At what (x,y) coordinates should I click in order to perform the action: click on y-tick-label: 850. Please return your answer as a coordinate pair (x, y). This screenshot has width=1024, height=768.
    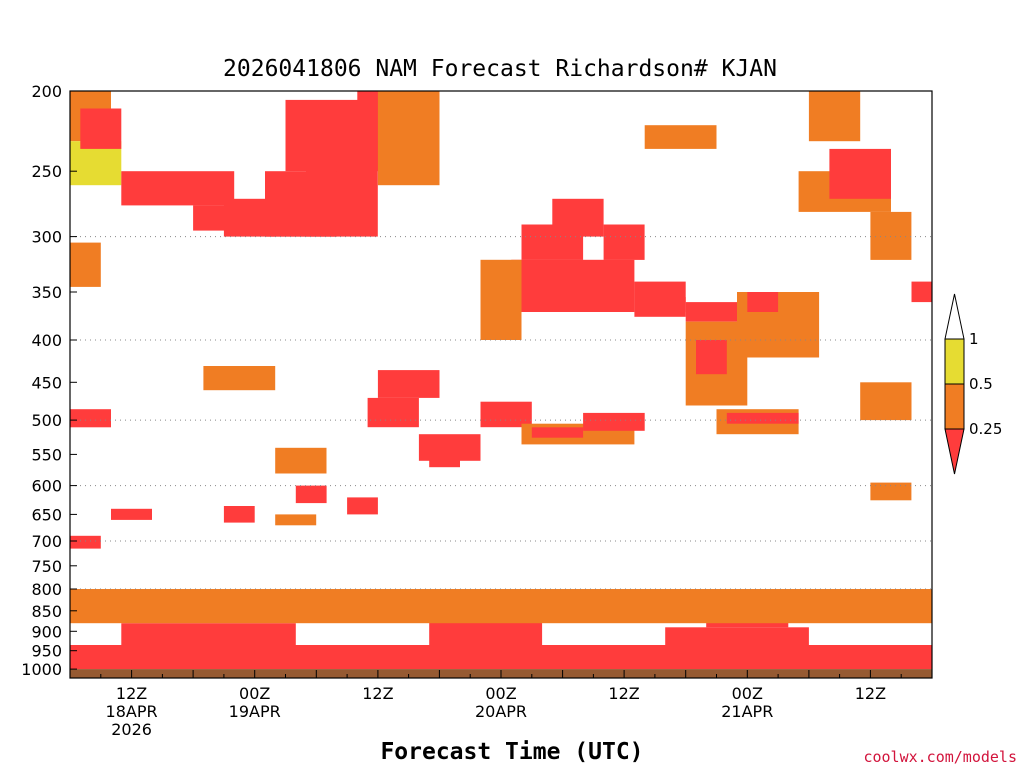
    Looking at the image, I should click on (46, 611).